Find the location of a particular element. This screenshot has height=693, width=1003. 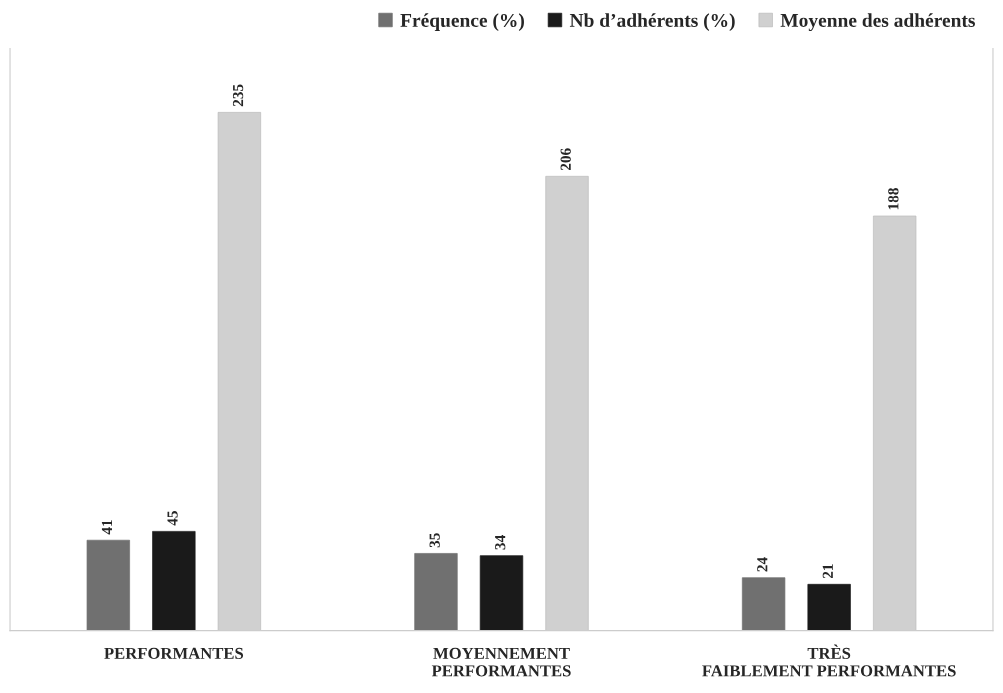

x-tick-label: TRÈS FAIBLEMENT PERFORMANTES is located at coordinates (829, 660).